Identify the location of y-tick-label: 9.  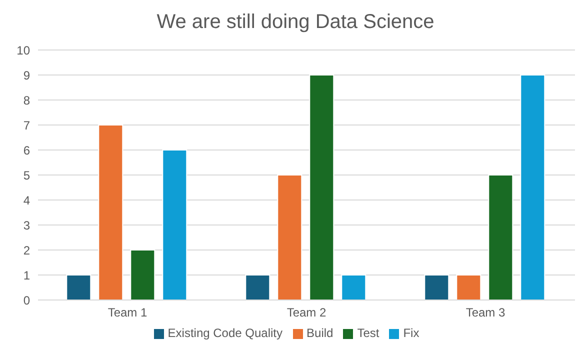
(26, 75).